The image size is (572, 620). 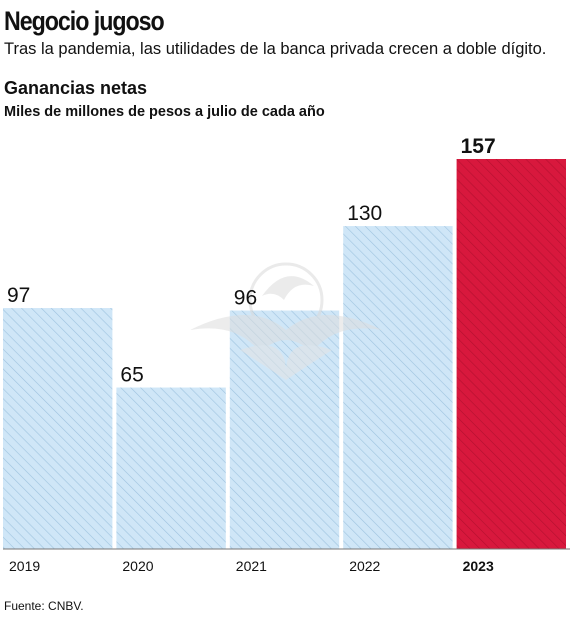 I want to click on data-label-2022: 130, so click(x=364, y=213).